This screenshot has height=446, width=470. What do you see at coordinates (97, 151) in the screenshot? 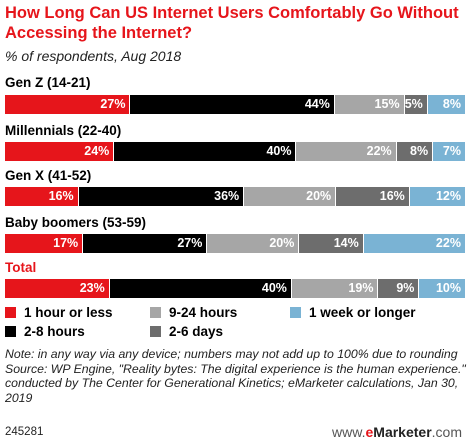
I see `data-label: 24%` at bounding box center [97, 151].